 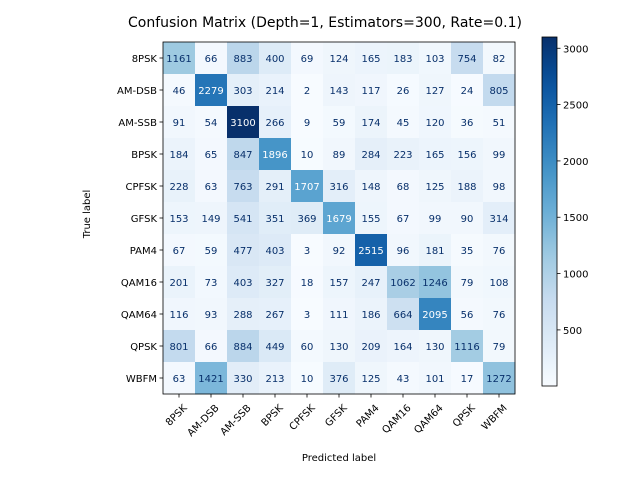 I want to click on cell-value-label: 18, so click(x=307, y=283).